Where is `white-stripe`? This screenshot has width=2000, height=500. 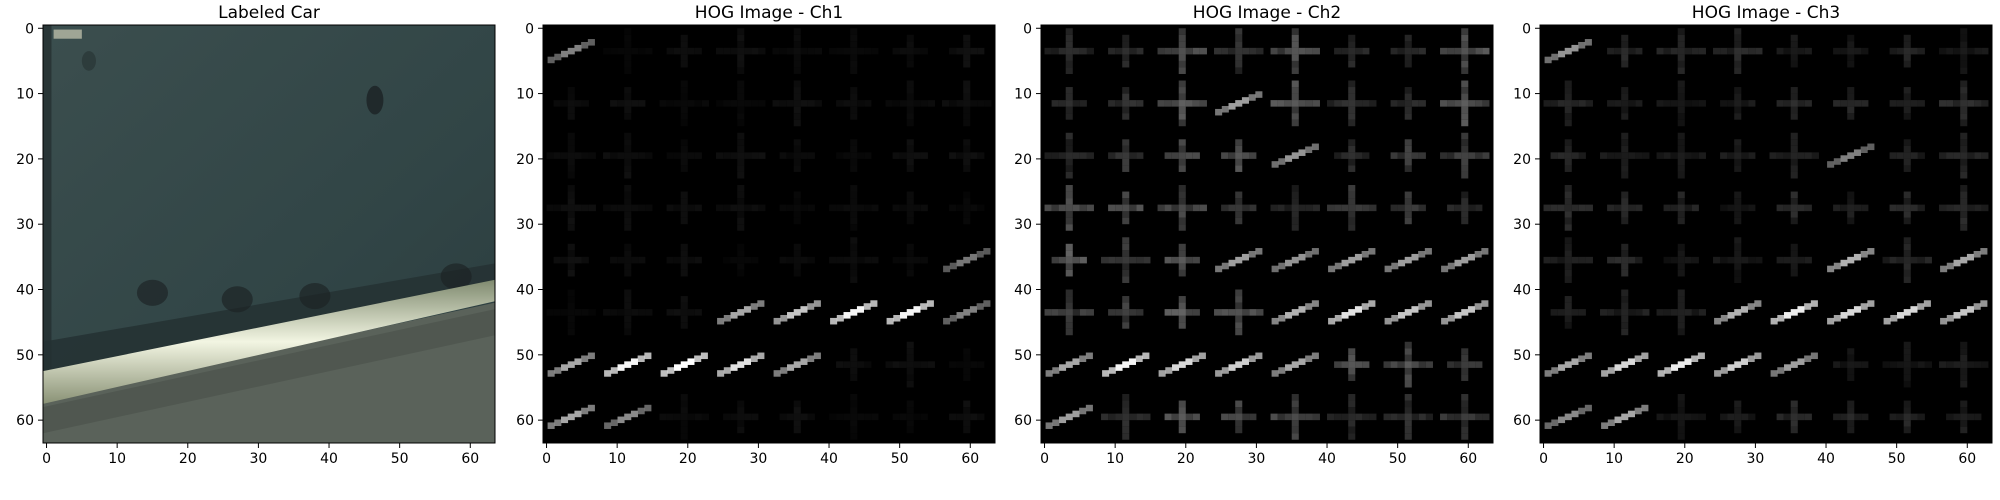 white-stripe is located at coordinates (269, 341).